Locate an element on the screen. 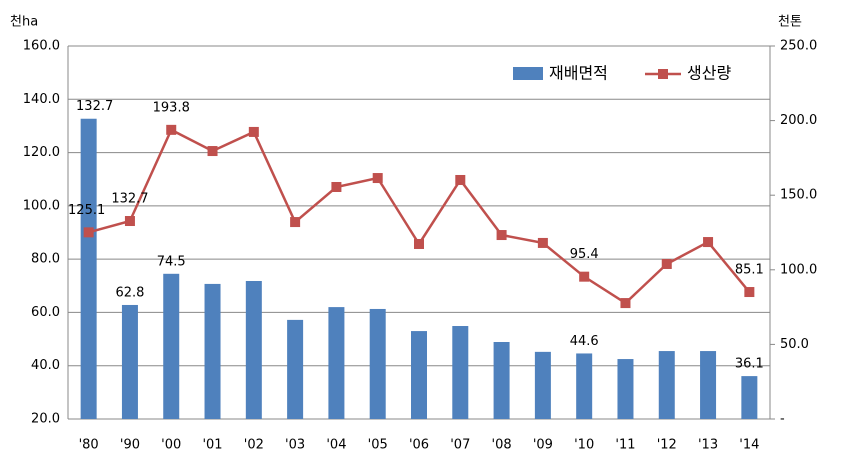 This screenshot has width=841, height=459. y-tick-label: 80.0 is located at coordinates (45, 259).